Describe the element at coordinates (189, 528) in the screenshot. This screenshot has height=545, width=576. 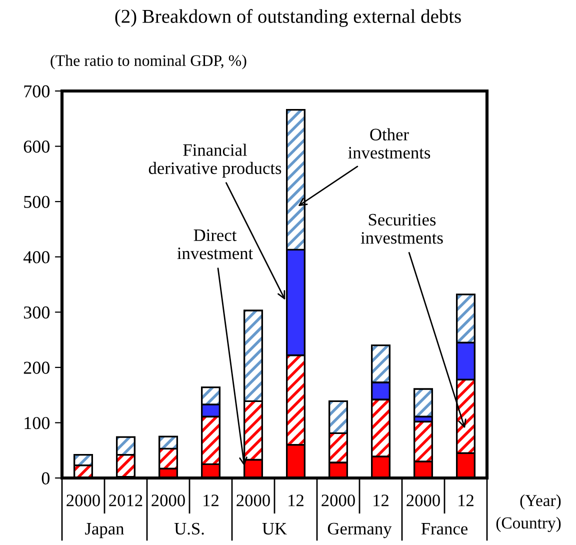
I see `text: U.S.` at that location.